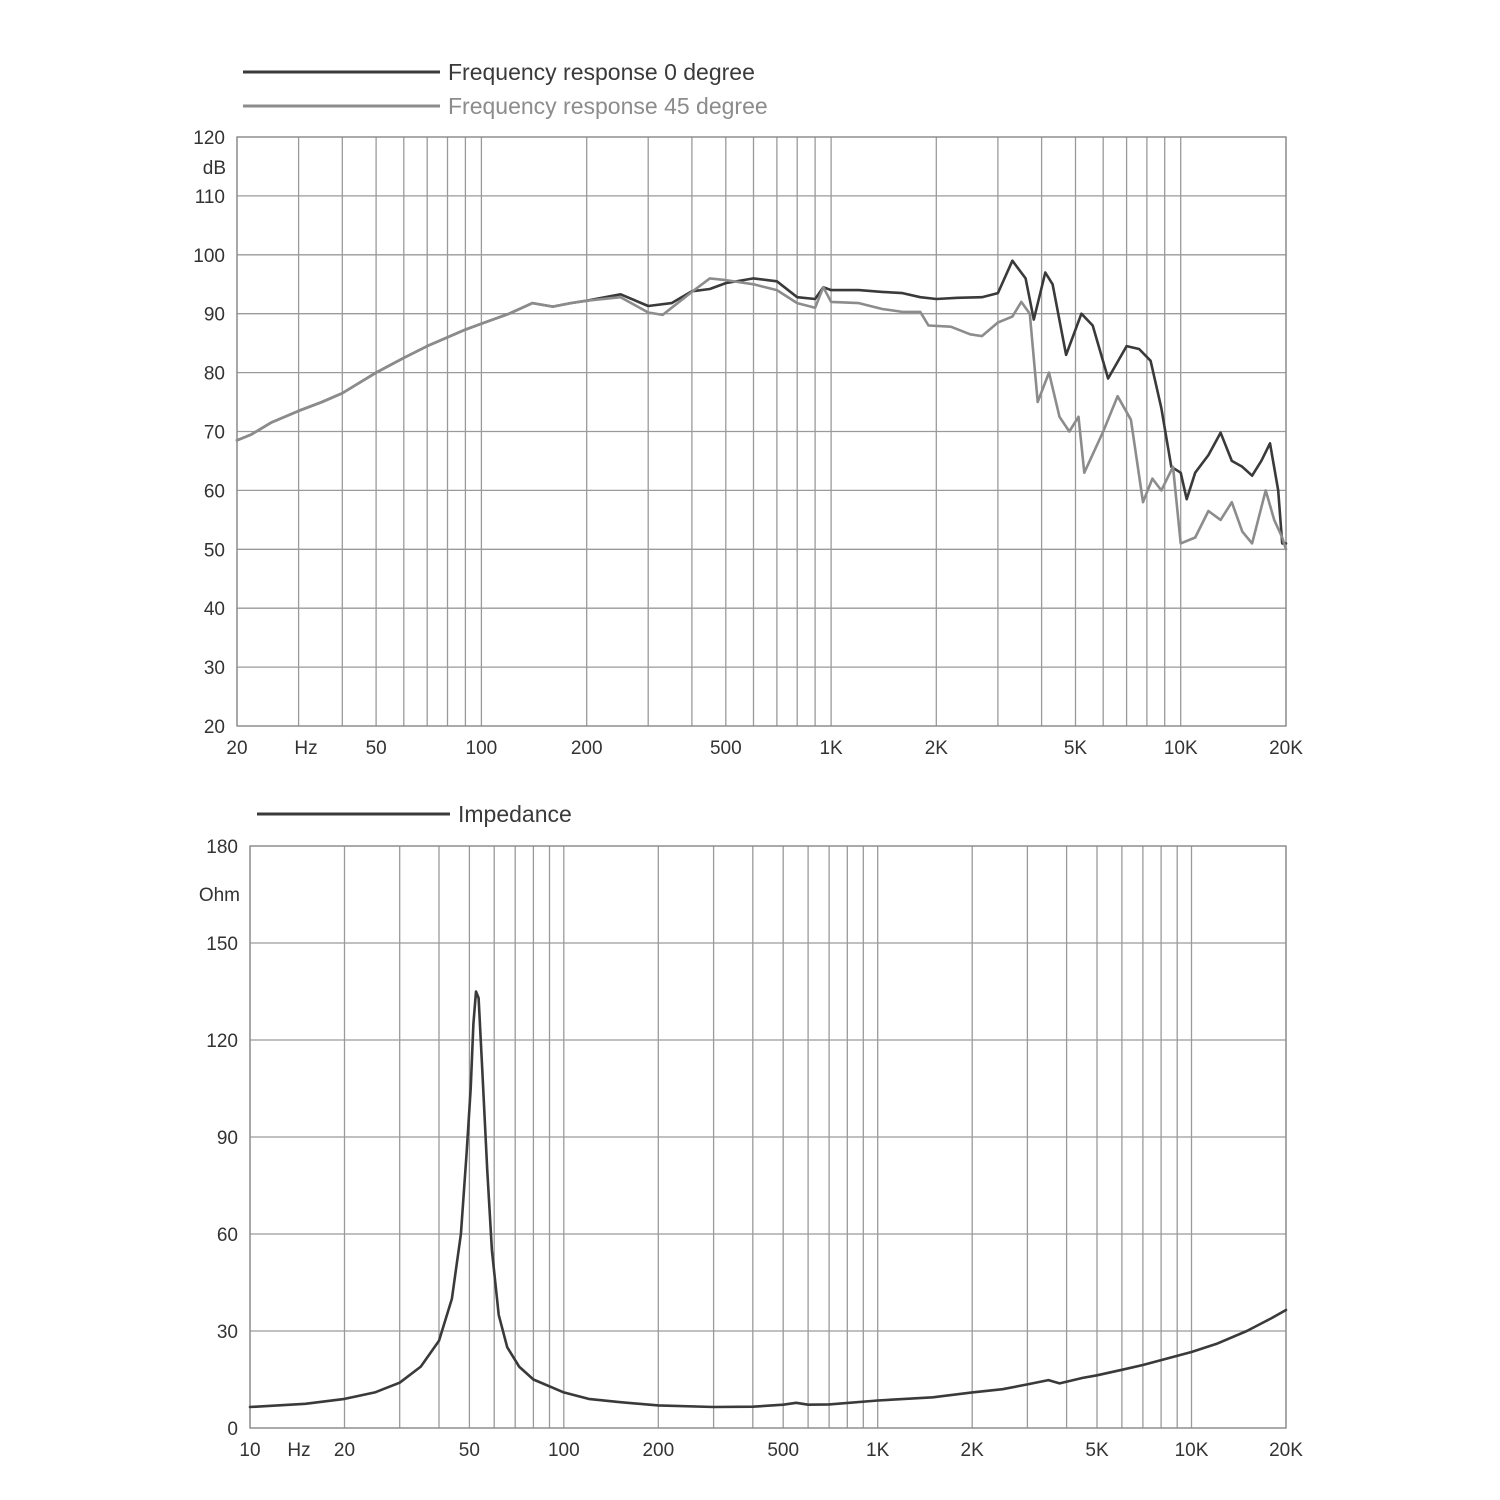 This screenshot has height=1500, width=1500. What do you see at coordinates (214, 433) in the screenshot?
I see `y-tick-label: 70` at bounding box center [214, 433].